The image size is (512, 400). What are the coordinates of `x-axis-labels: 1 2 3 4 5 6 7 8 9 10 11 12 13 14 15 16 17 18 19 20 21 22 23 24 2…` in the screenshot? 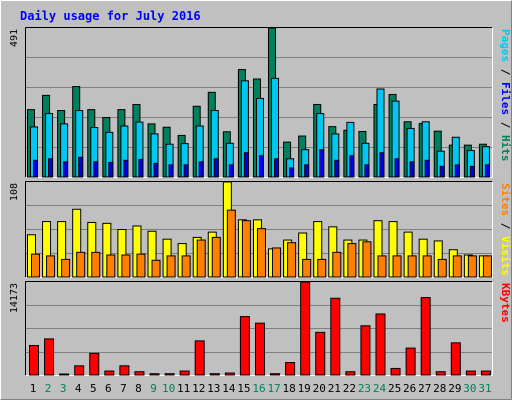 It's located at (261, 388).